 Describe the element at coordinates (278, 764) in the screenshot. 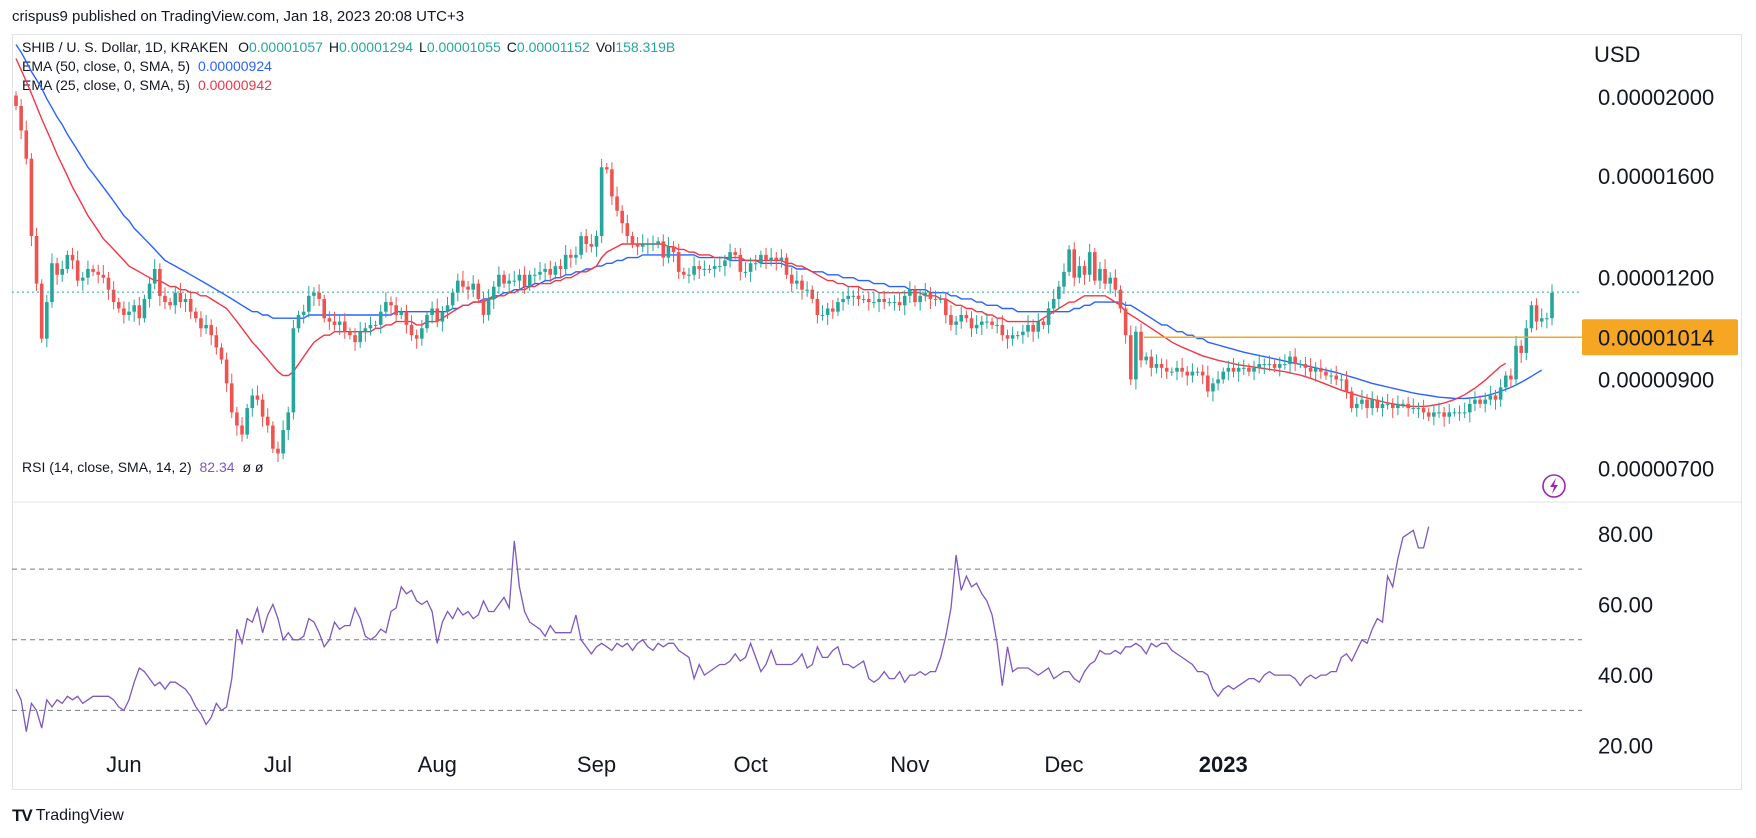

I see `month-label-1: Jul` at that location.